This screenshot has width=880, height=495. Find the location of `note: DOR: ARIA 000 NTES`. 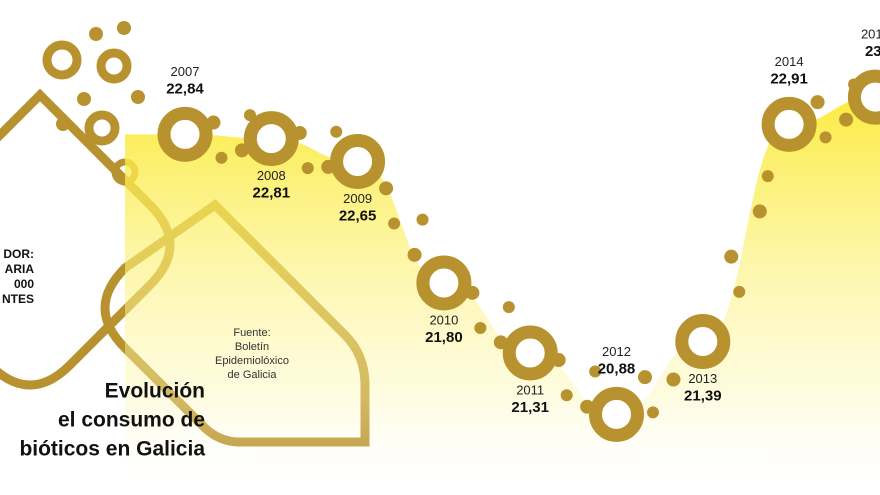

note: DOR: ARIA 000 NTES is located at coordinates (18, 276).